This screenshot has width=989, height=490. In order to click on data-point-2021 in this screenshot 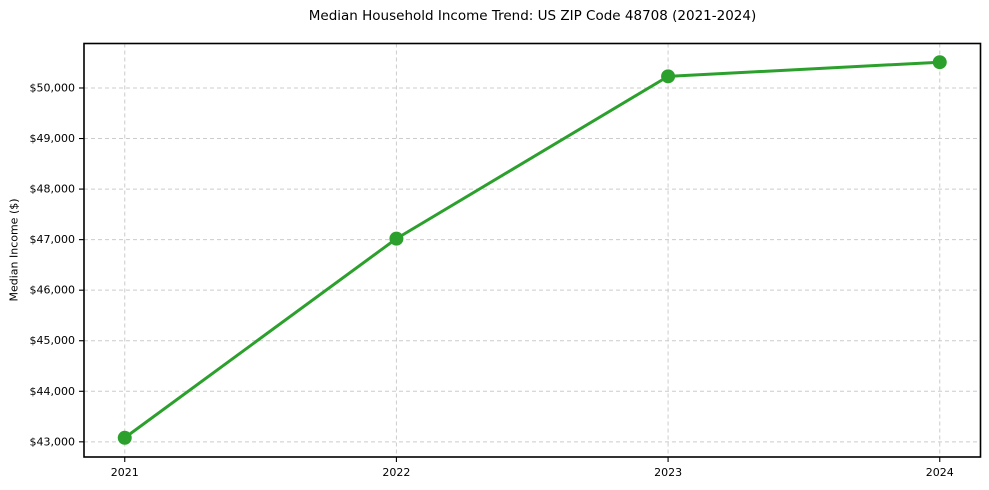, I will do `click(124, 437)`.